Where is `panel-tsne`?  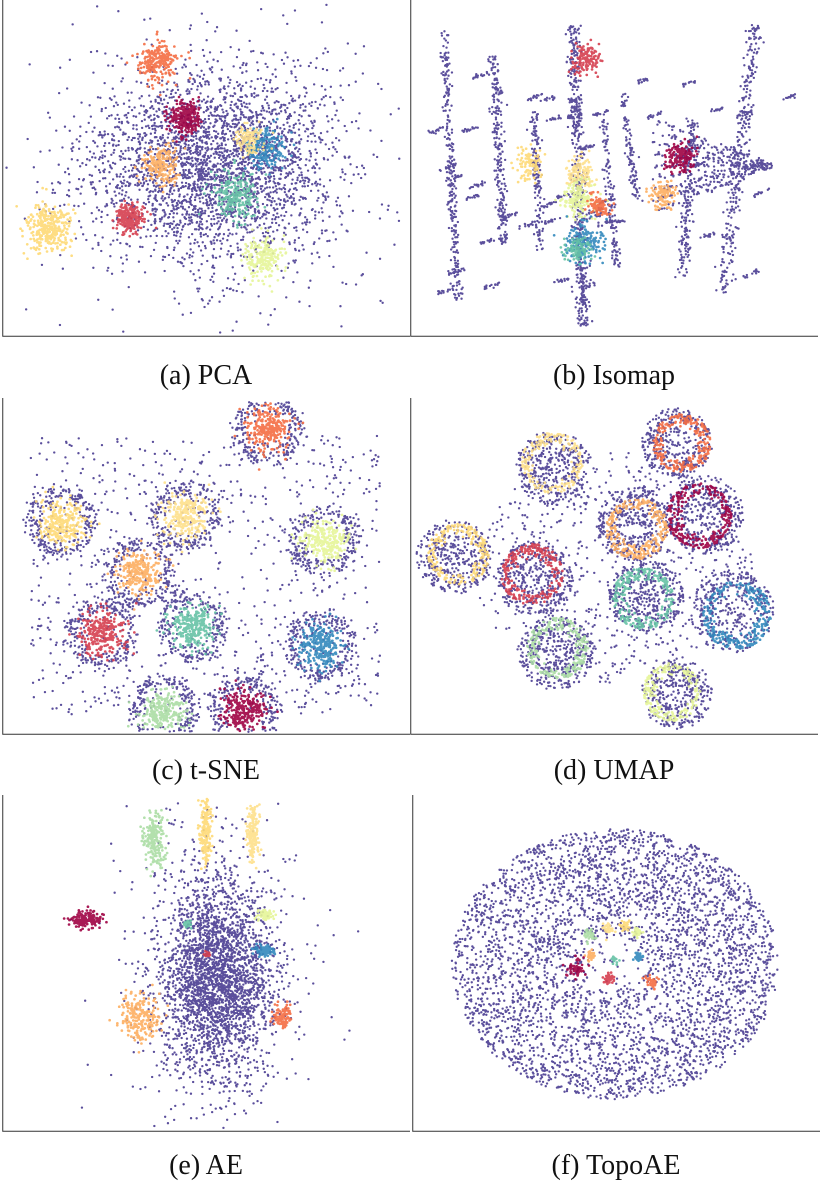
panel-tsne is located at coordinates (206, 566).